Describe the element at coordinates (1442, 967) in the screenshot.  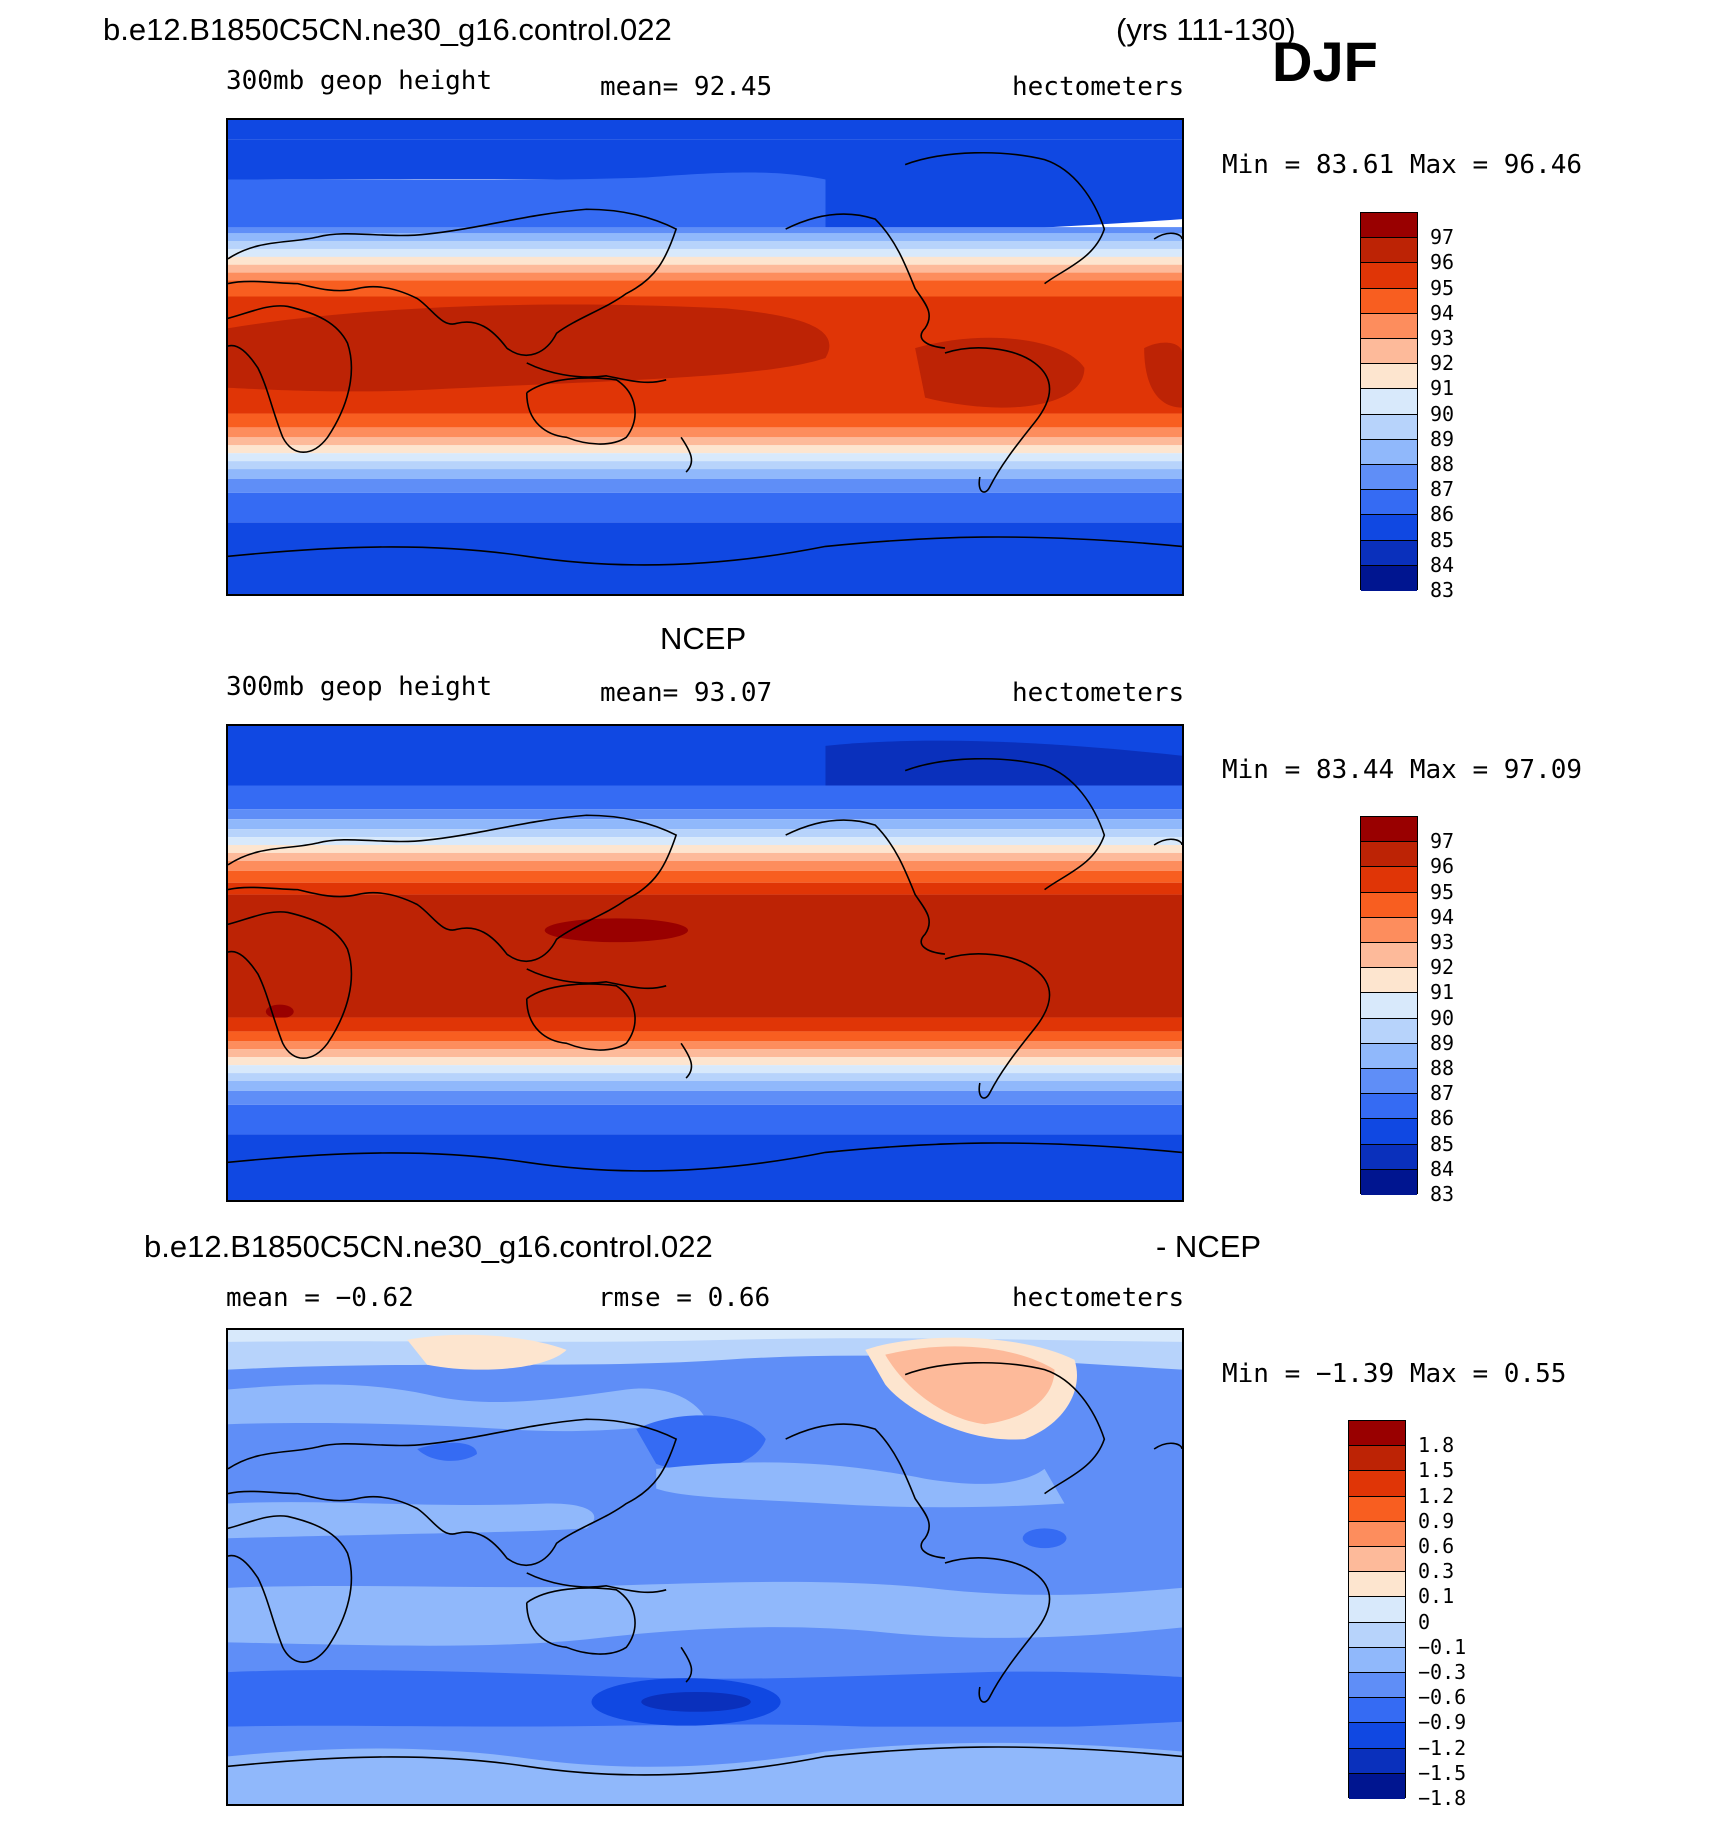
I see `colorbar-label: 92` at that location.